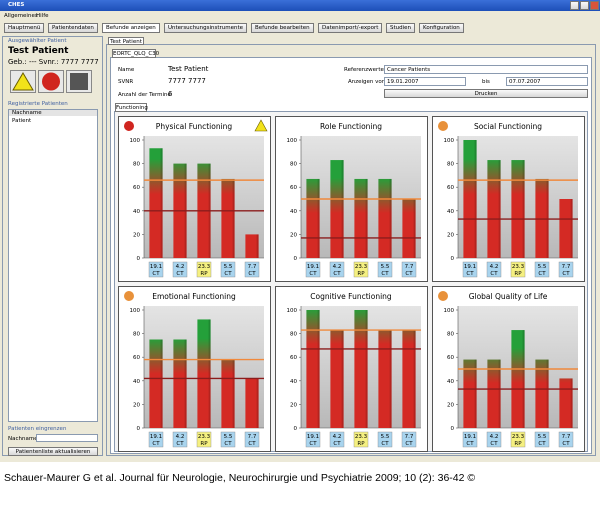  I want to click on close-button, so click(594, 5).